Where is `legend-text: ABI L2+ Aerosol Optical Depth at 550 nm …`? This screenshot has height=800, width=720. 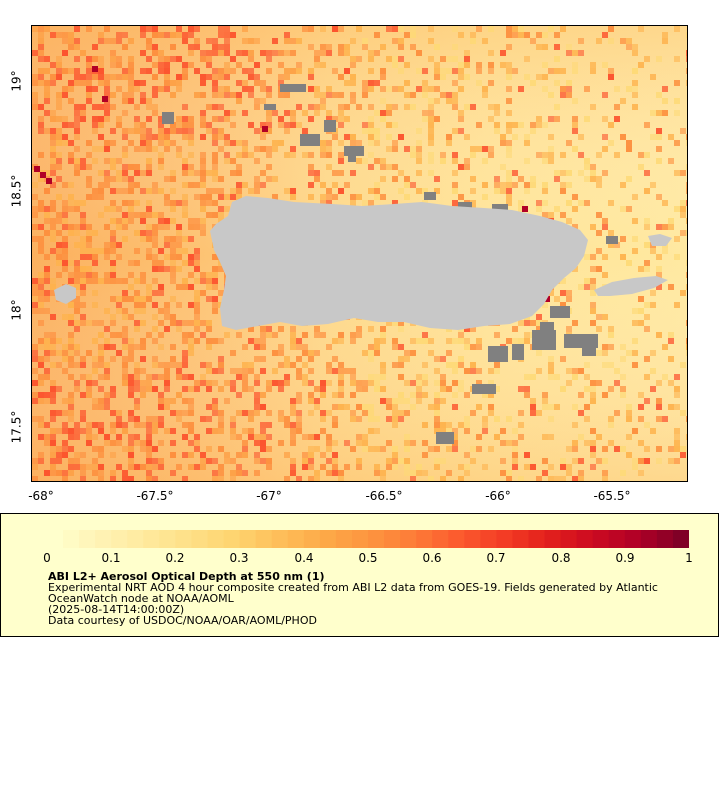
legend-text: ABI L2+ Aerosol Optical Depth at 550 nm … is located at coordinates (368, 598).